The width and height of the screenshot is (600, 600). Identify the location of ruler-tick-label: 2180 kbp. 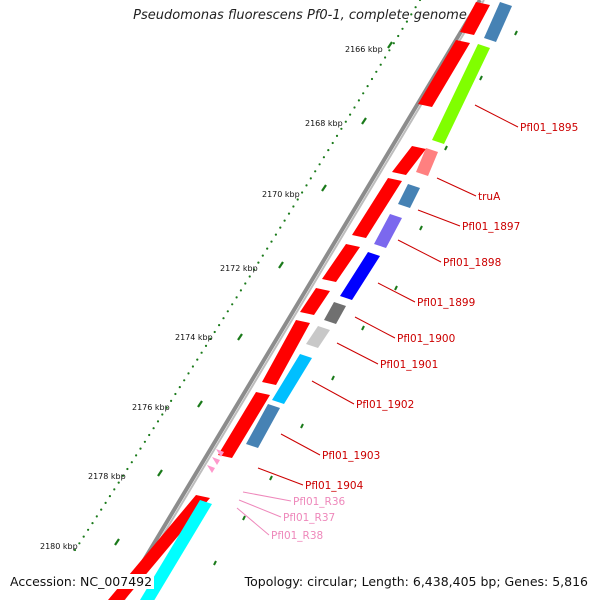
(59, 546).